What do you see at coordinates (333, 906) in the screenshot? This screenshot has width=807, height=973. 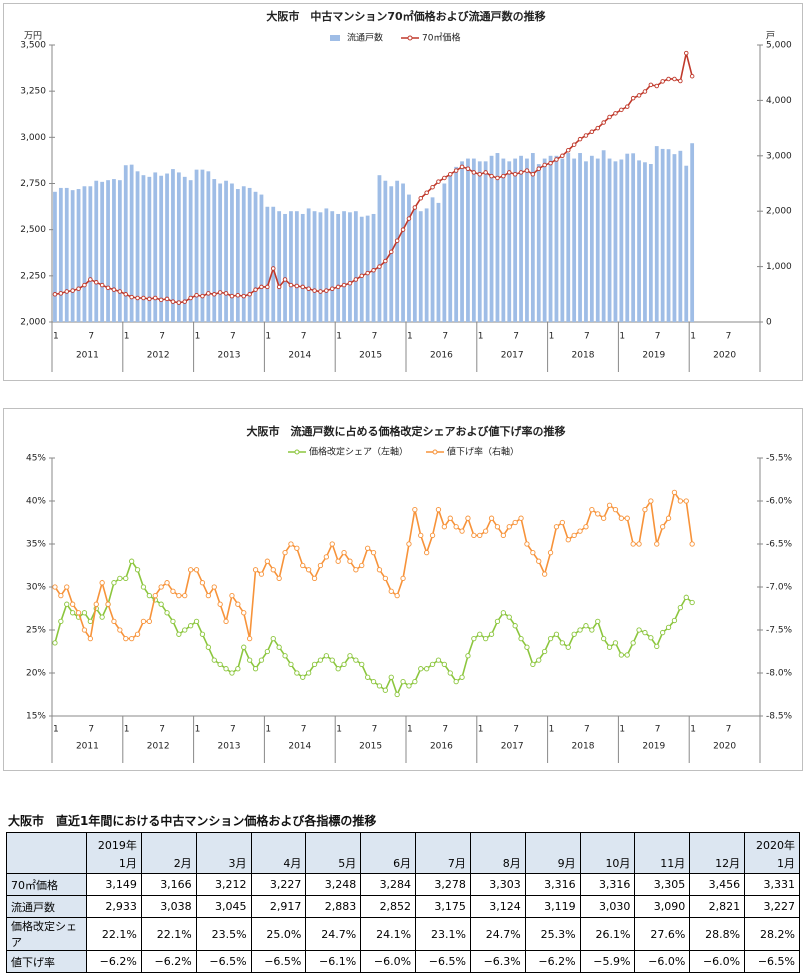 I see `table-cell: 2,883` at bounding box center [333, 906].